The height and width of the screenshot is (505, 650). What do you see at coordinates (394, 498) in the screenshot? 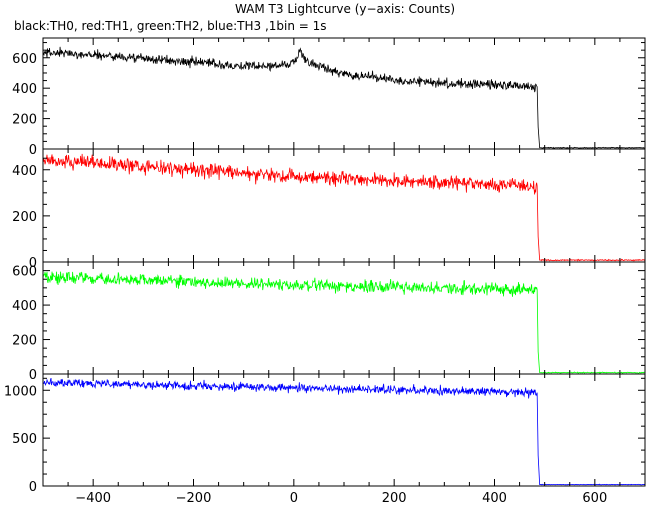
I see `x-tick-label: 200` at bounding box center [394, 498].